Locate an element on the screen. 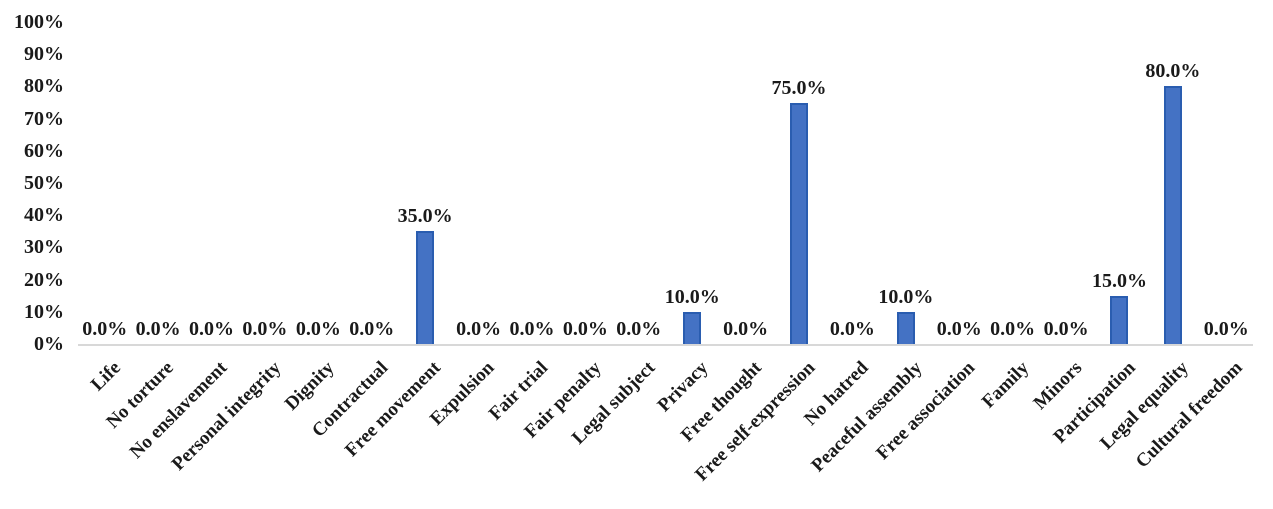  y-tick-label: 100% is located at coordinates (39, 22).